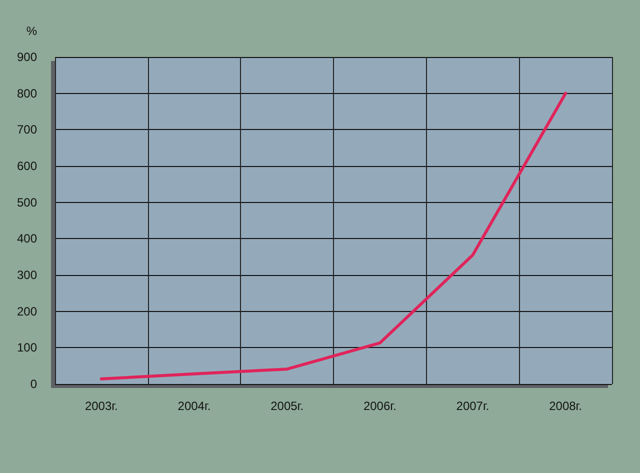 The width and height of the screenshot is (640, 473). What do you see at coordinates (32, 31) in the screenshot?
I see `y-axis-title: %` at bounding box center [32, 31].